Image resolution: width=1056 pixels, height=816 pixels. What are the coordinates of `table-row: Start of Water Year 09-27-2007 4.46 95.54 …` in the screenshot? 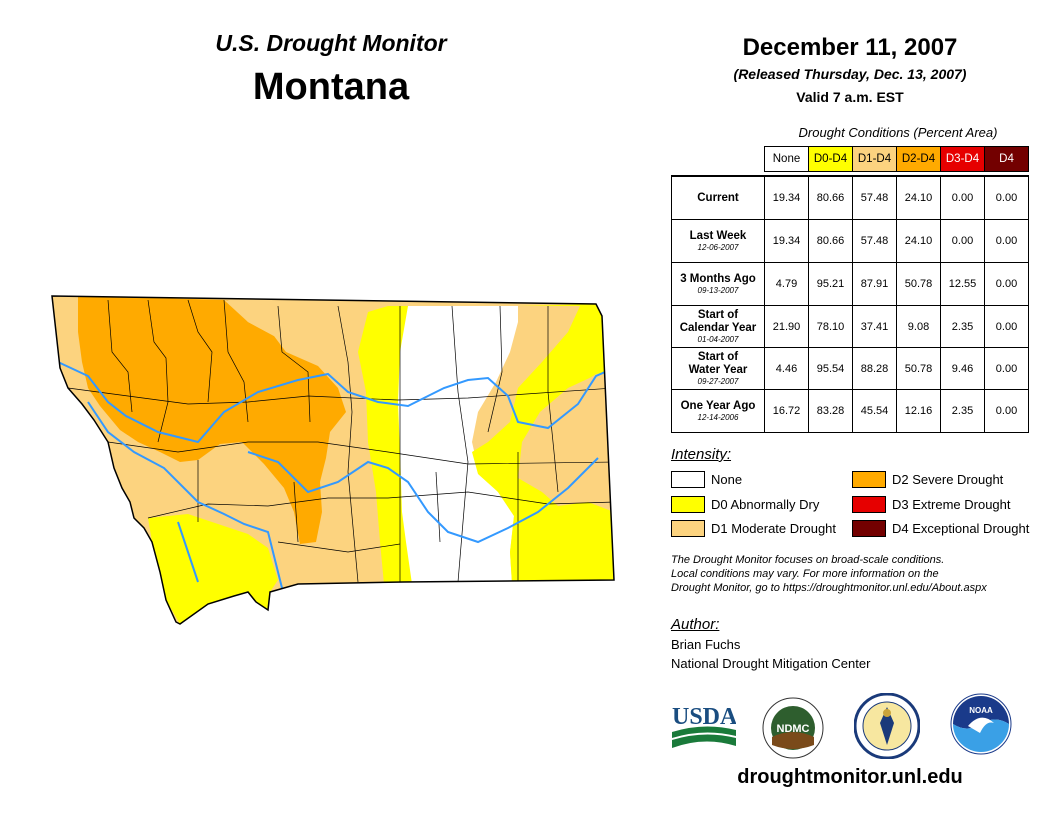 It's located at (850, 368).